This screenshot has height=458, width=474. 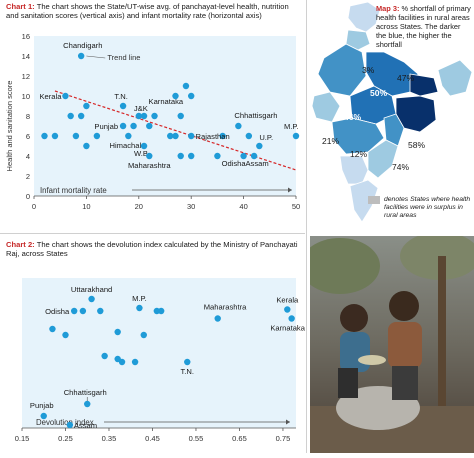 What do you see at coordinates (139, 206) in the screenshot?
I see `chart1-xtick-label: 20` at bounding box center [139, 206].